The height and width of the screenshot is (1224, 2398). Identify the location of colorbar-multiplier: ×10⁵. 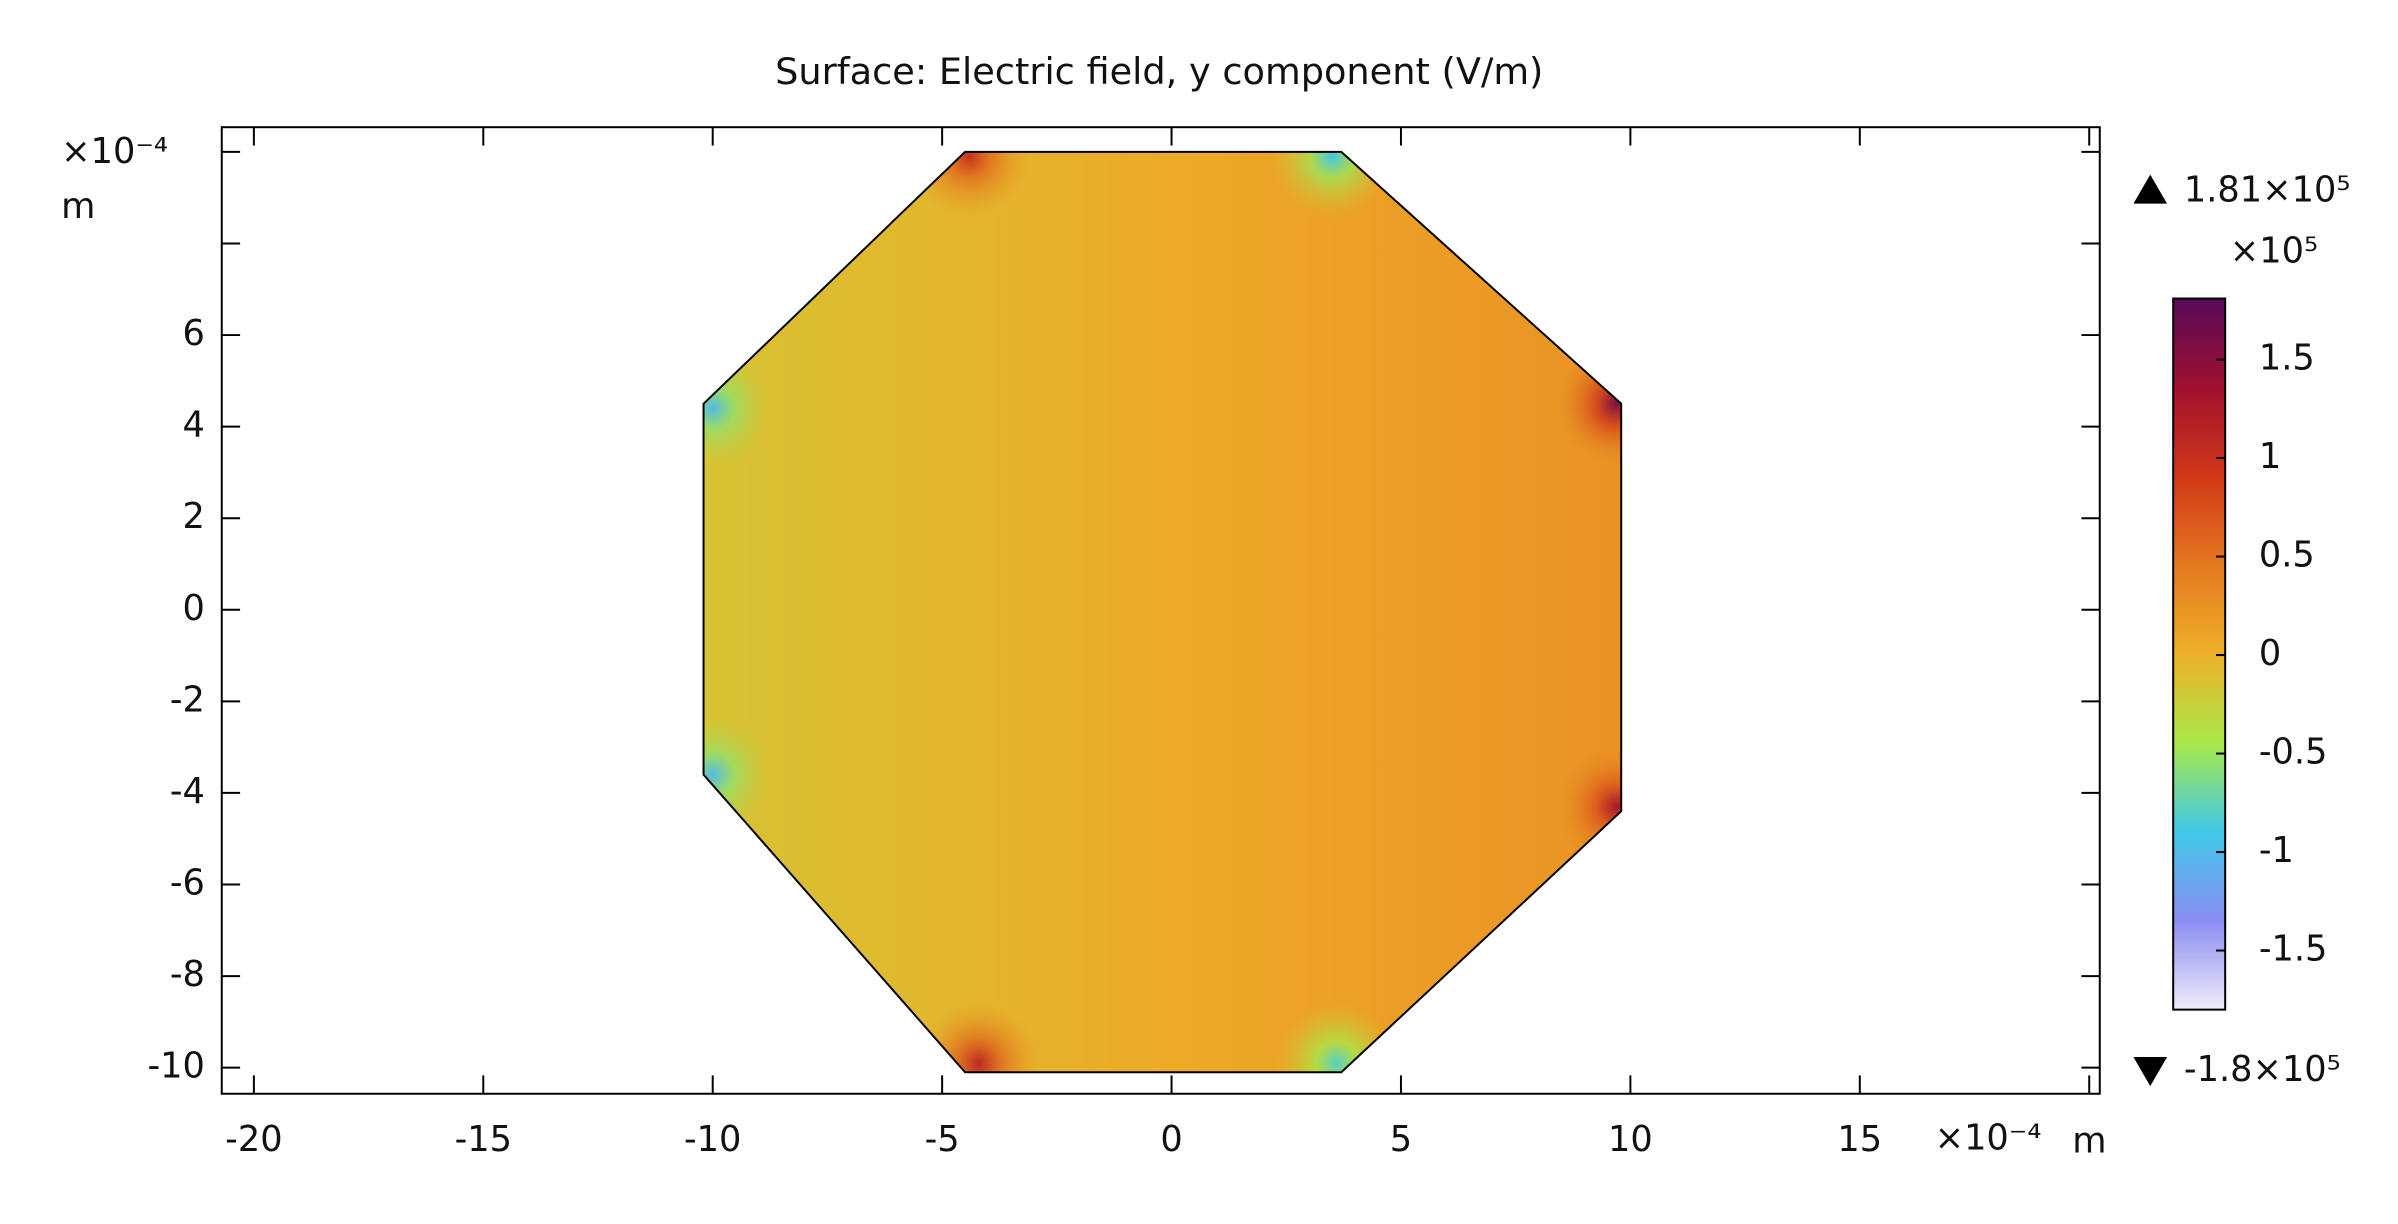
(2274, 251).